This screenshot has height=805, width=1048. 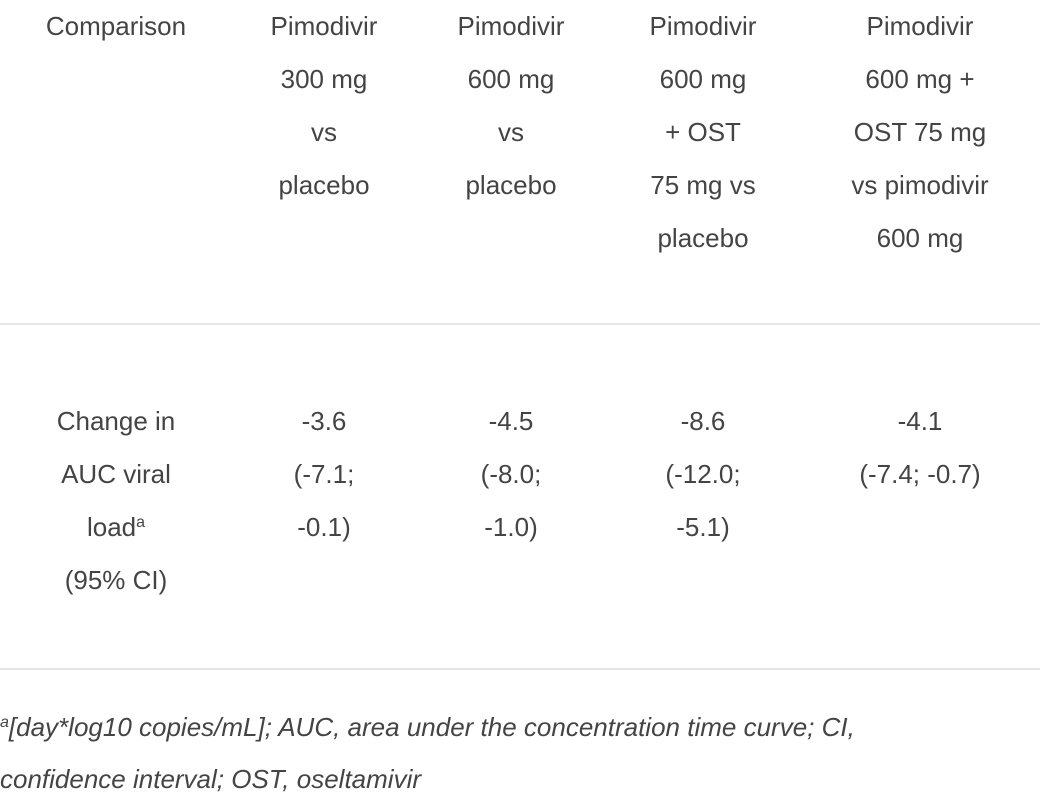 What do you see at coordinates (116, 421) in the screenshot?
I see `row-label-line: Change in` at bounding box center [116, 421].